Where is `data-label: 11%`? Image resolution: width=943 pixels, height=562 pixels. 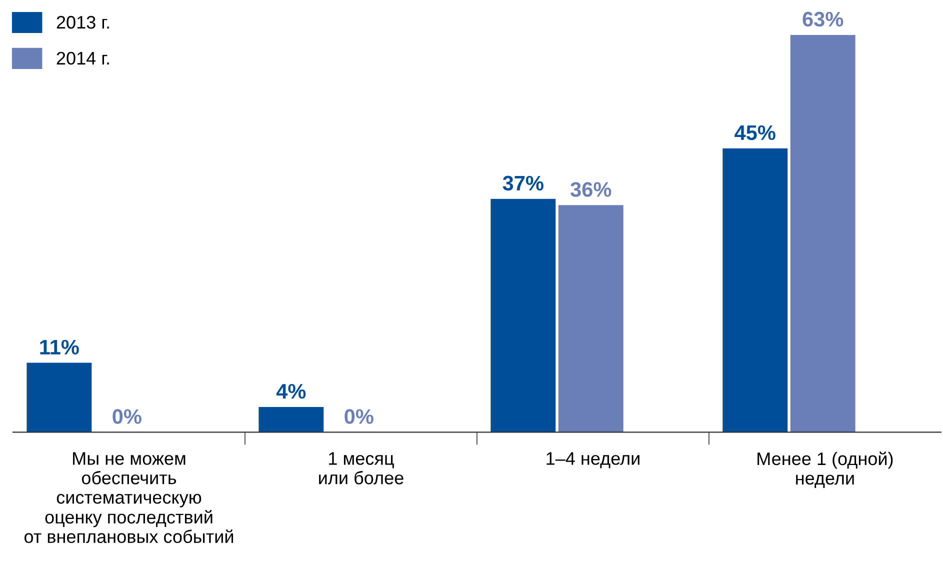
data-label: 11% is located at coordinates (59, 347).